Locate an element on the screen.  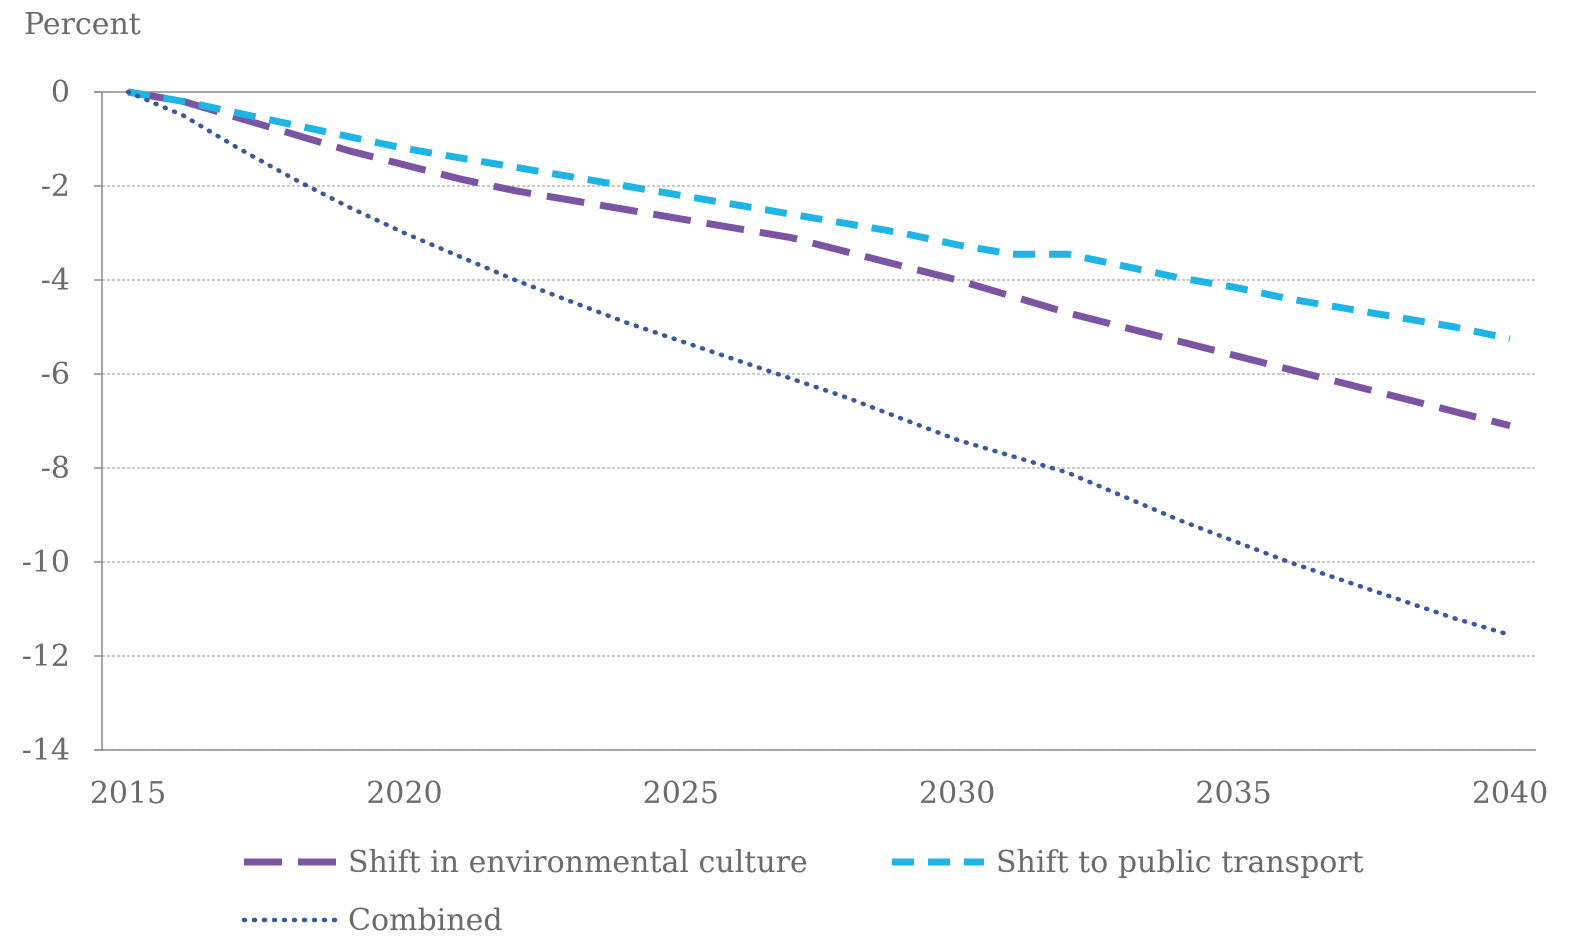
x-tick-label: 2025 is located at coordinates (681, 793).